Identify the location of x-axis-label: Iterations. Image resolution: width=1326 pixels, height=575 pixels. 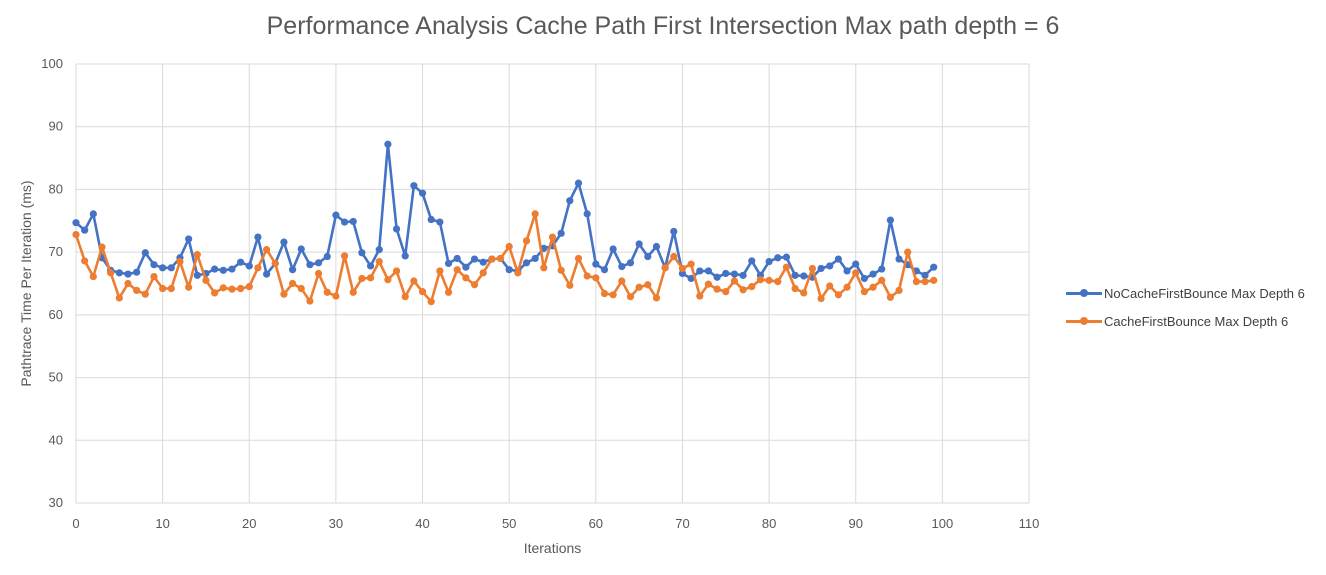
(553, 548).